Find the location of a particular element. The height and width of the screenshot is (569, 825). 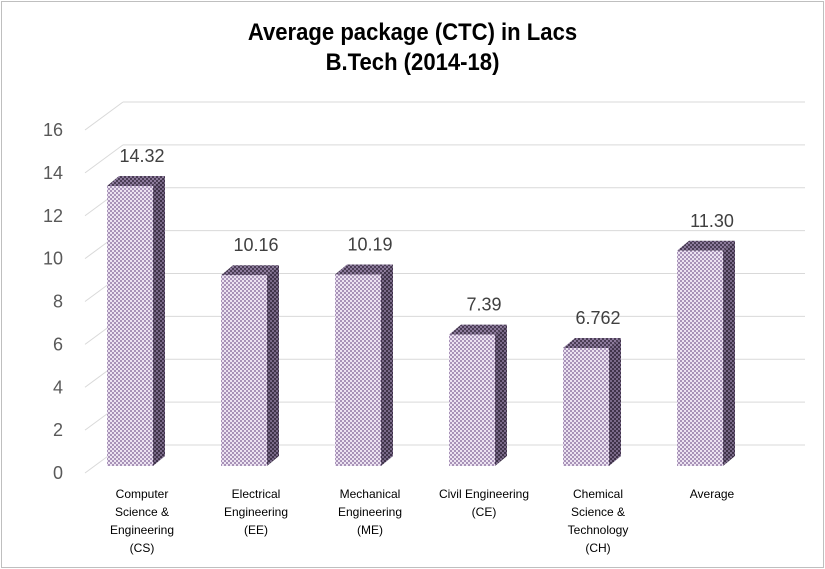

y-axis: 0 2 4 6 8 10 12 14 16 is located at coordinates (53, 301).